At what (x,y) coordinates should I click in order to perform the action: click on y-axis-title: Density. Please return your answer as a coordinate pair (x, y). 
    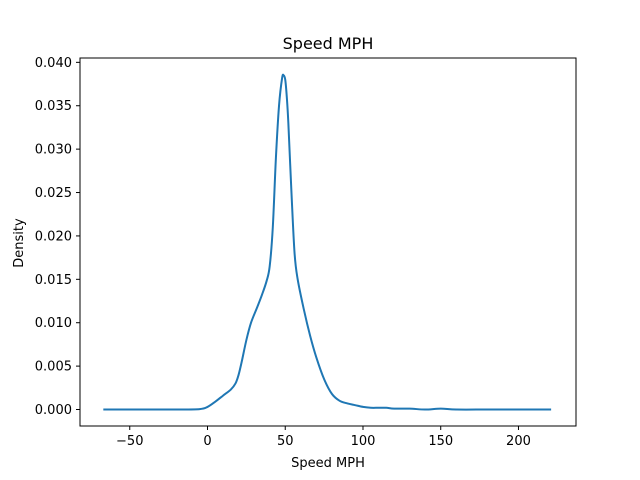
    Looking at the image, I should click on (19, 243).